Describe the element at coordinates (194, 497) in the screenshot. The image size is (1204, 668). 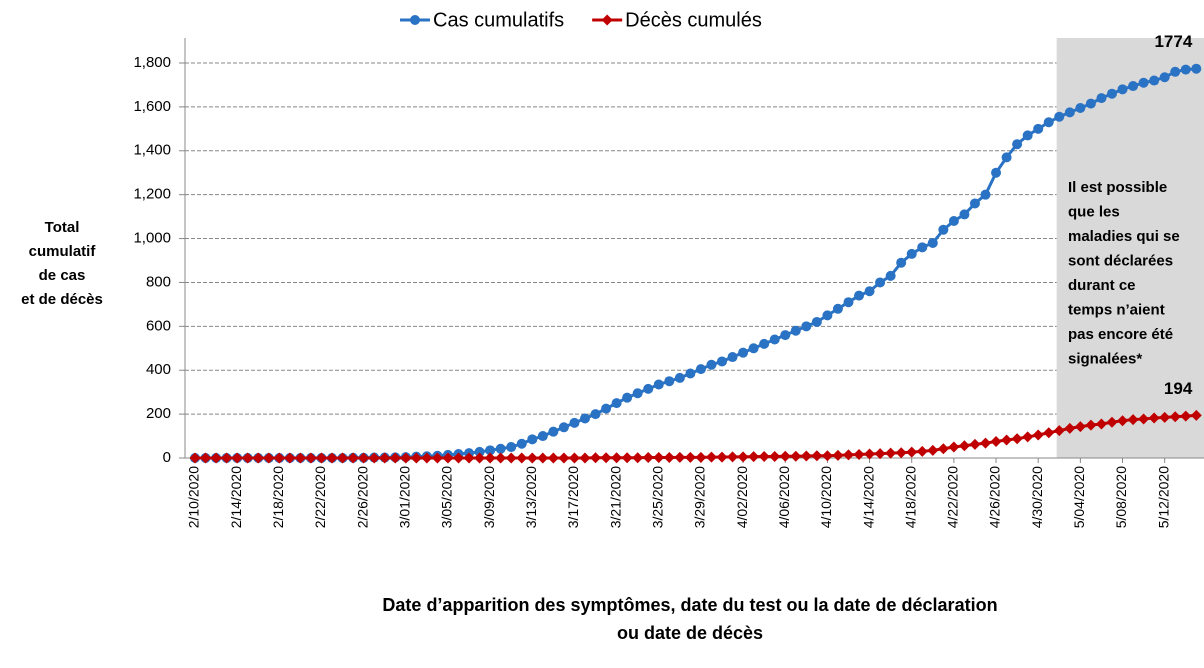
I see `x-tick-label: 2/10/2020` at that location.